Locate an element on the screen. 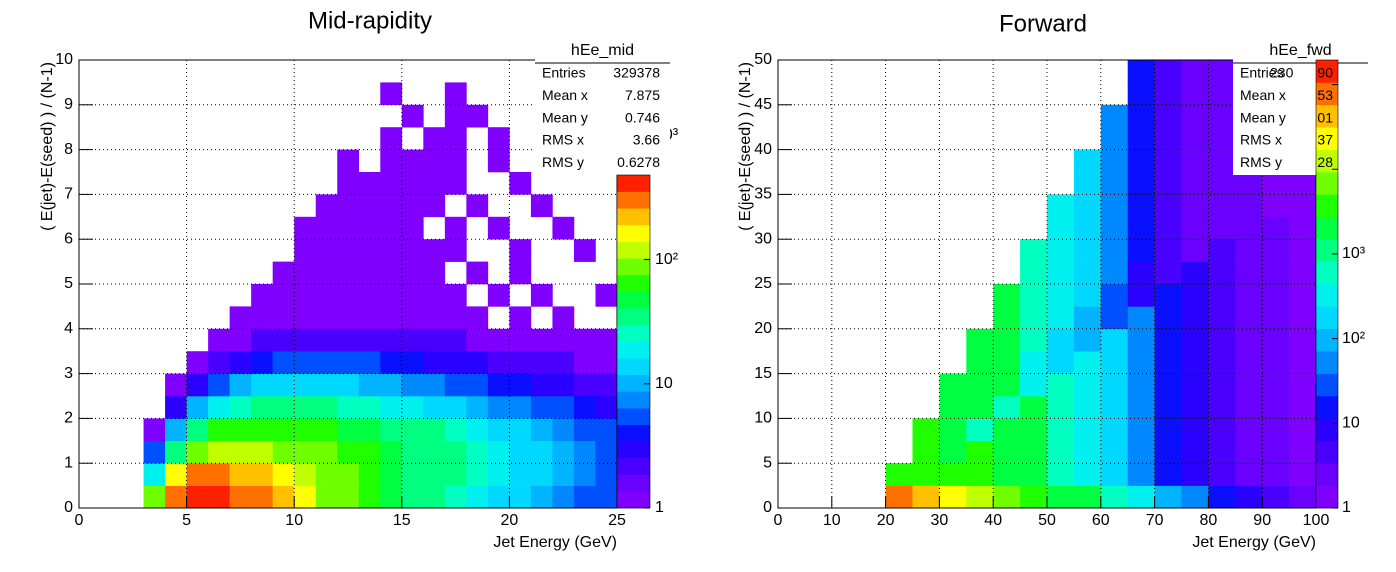  stats-label: RMS y is located at coordinates (563, 162).